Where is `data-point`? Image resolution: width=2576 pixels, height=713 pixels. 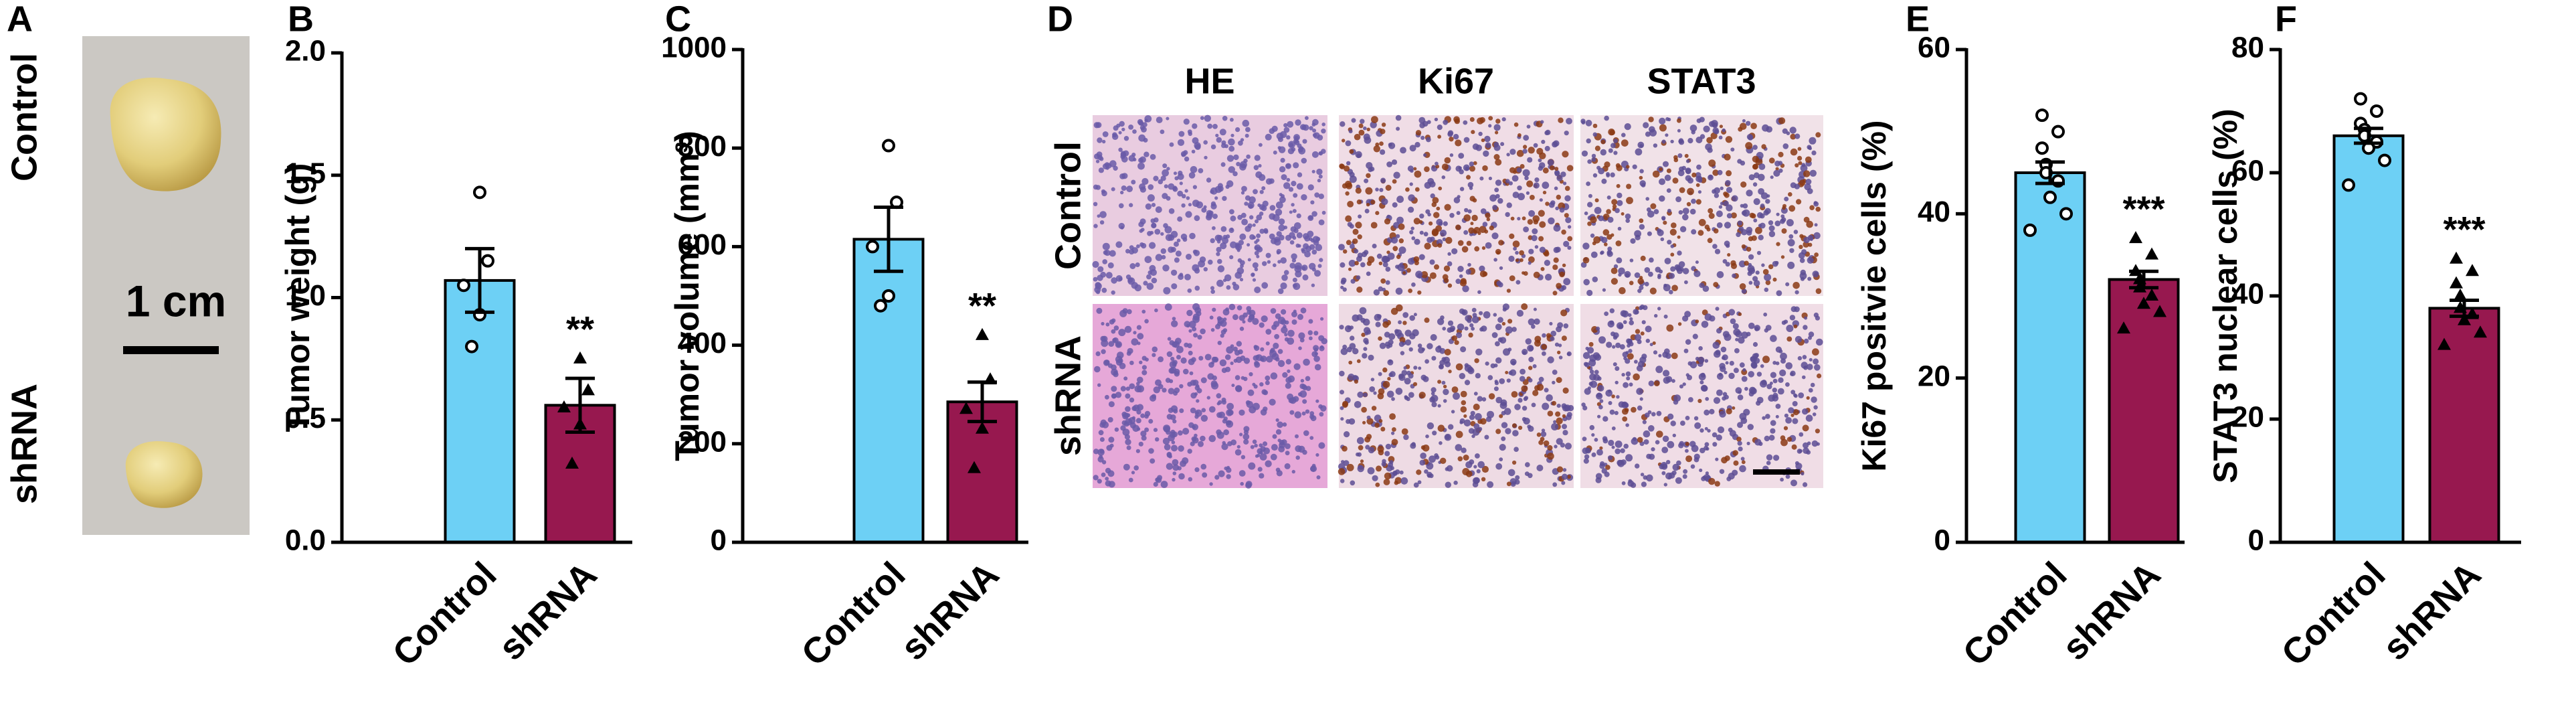 data-point is located at coordinates (975, 467).